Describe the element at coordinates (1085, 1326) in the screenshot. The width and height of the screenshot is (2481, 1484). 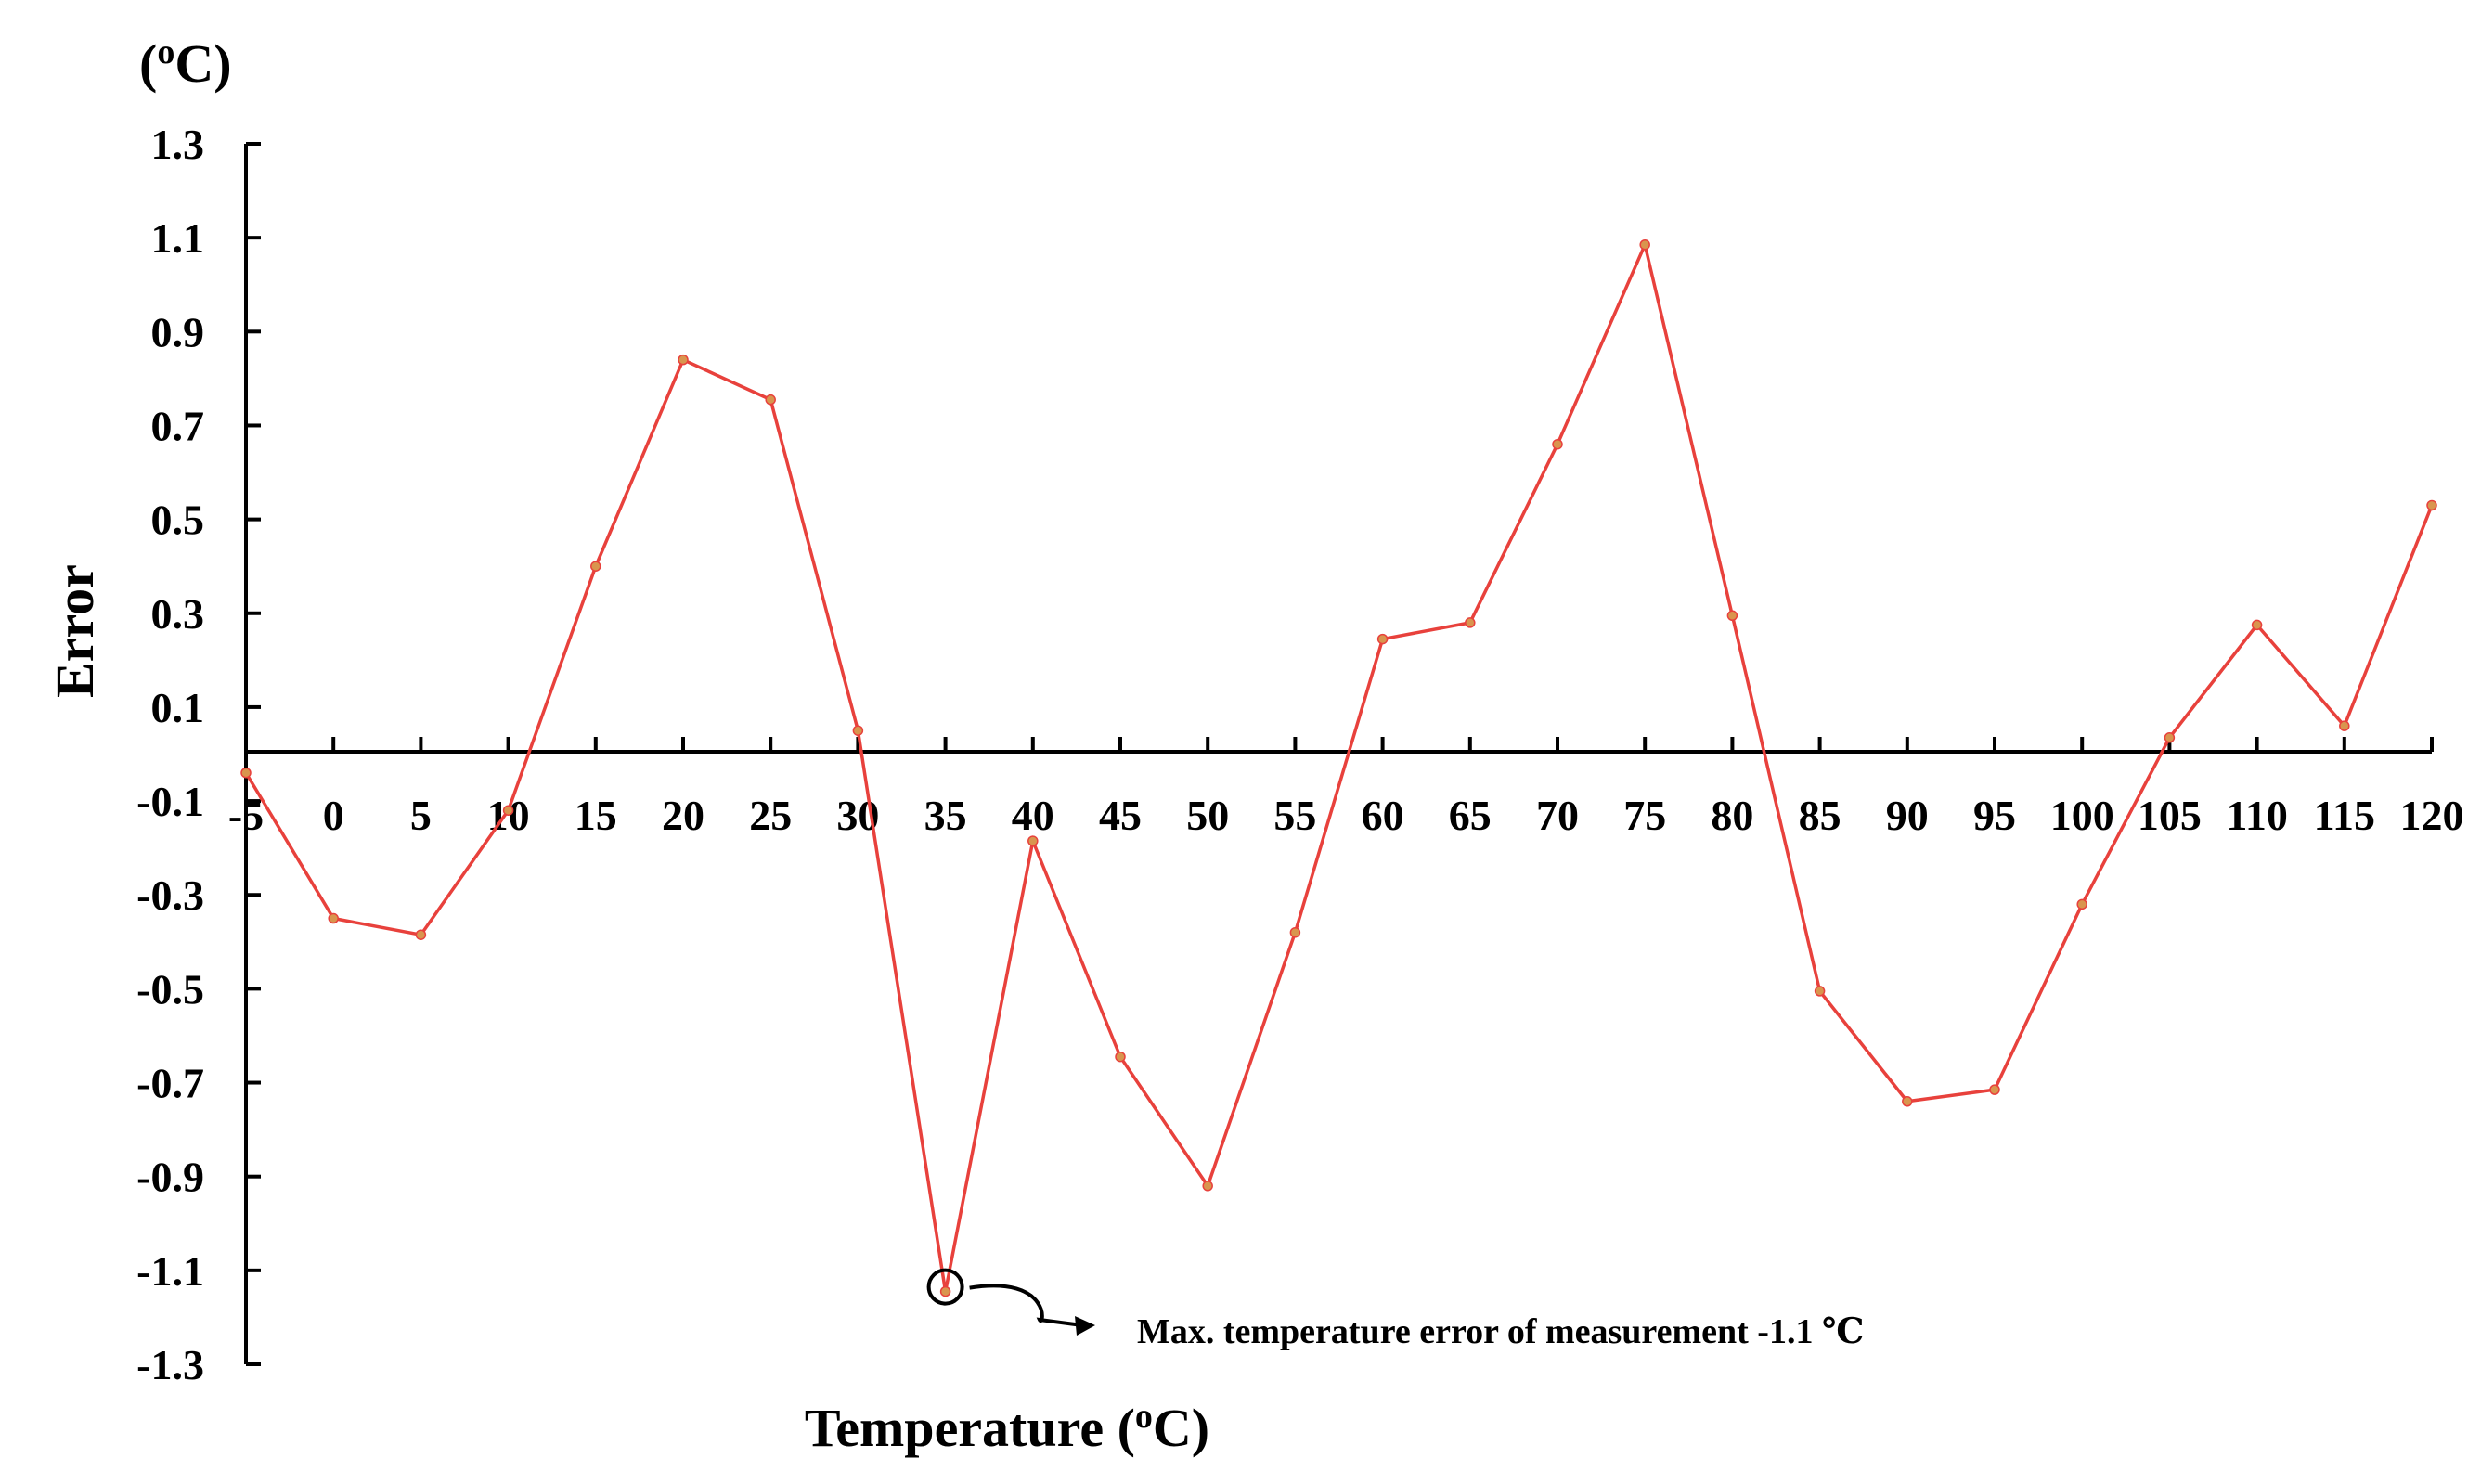
I see `annotation-arrowhead` at that location.